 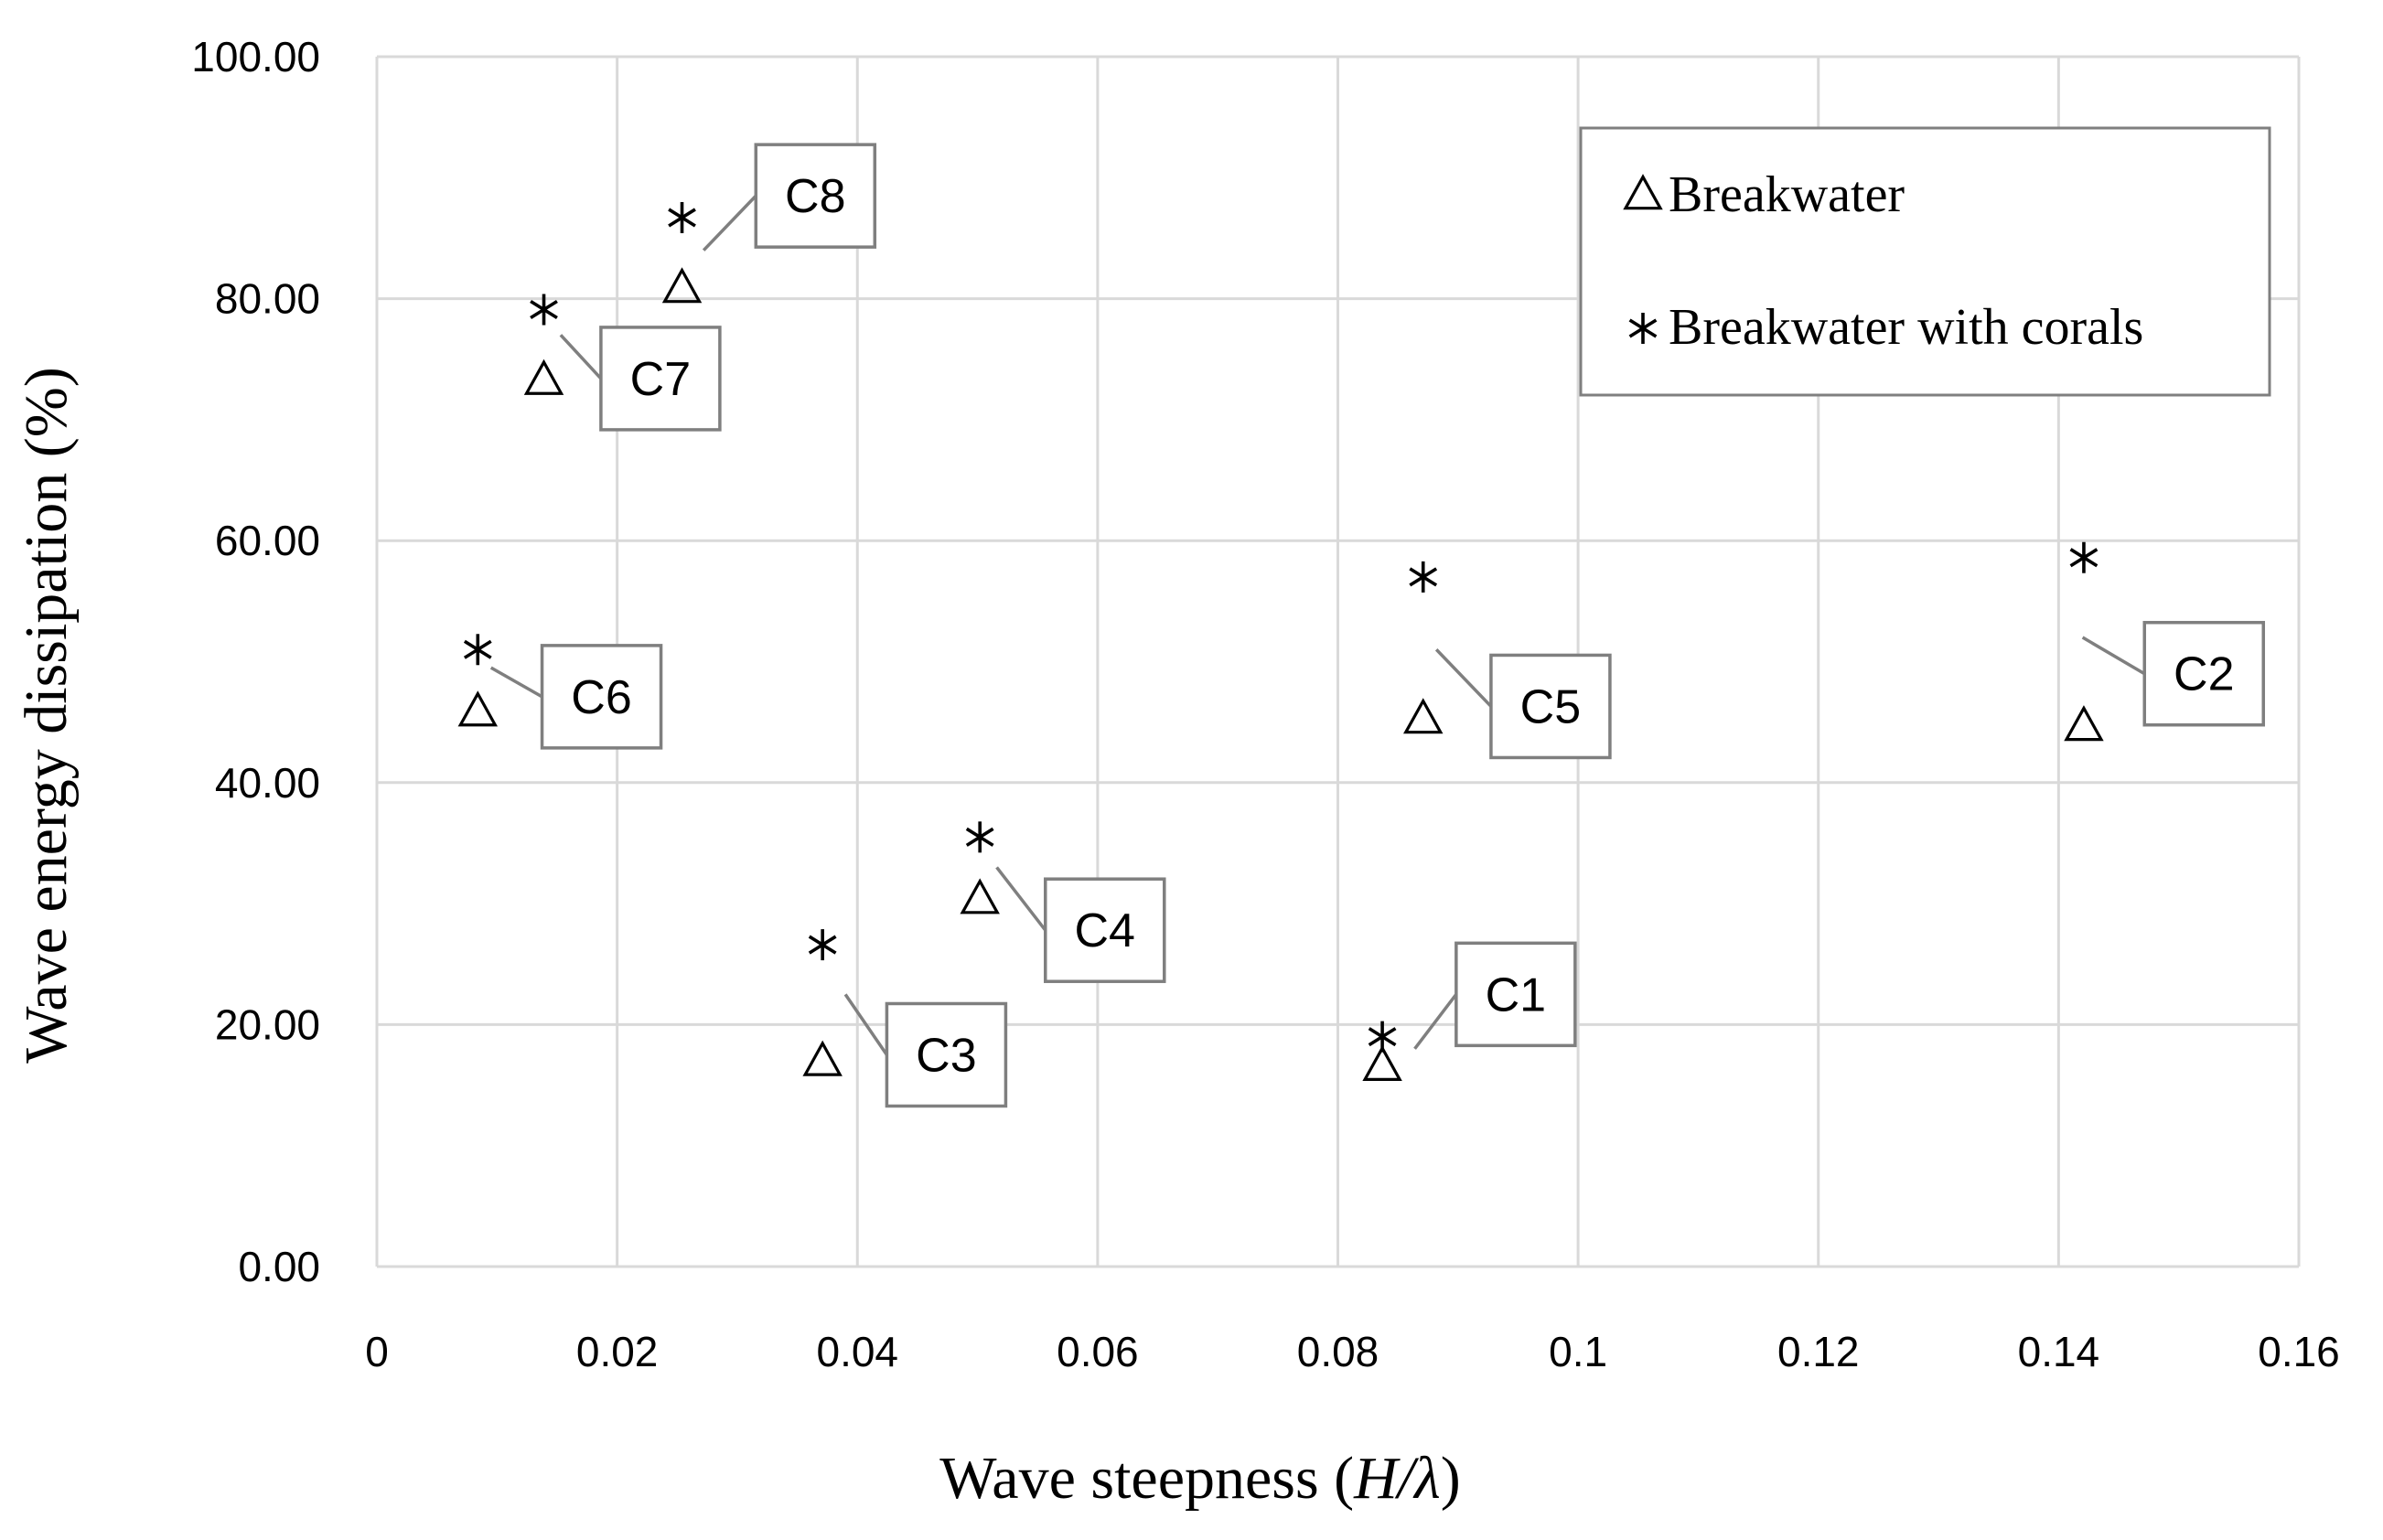 What do you see at coordinates (279, 1266) in the screenshot?
I see `y-tick-label: 0.00` at bounding box center [279, 1266].